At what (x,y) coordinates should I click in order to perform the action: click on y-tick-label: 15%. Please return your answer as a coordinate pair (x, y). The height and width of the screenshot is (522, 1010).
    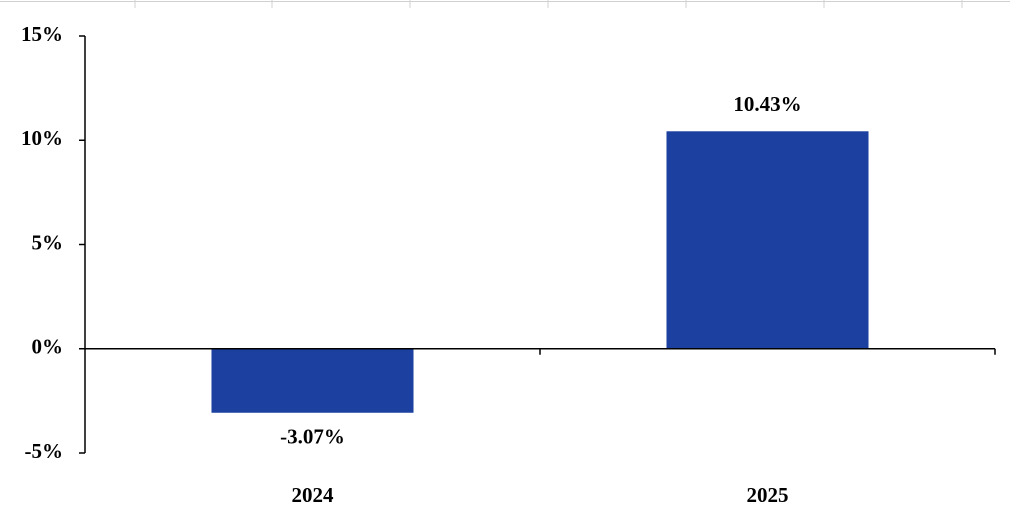
    Looking at the image, I should click on (42, 34).